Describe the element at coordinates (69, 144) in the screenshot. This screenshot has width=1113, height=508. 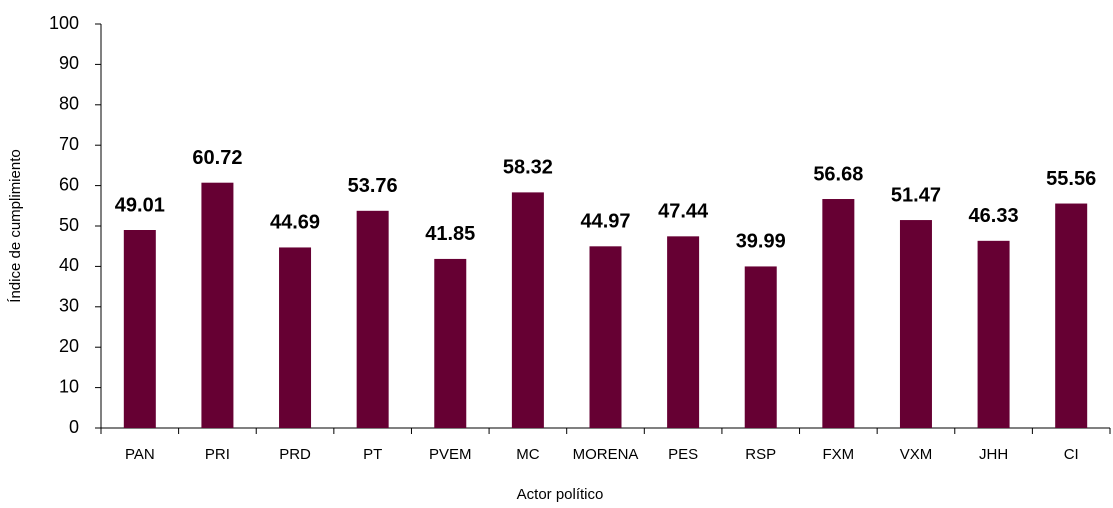
I see `y-tick-label: 70` at that location.